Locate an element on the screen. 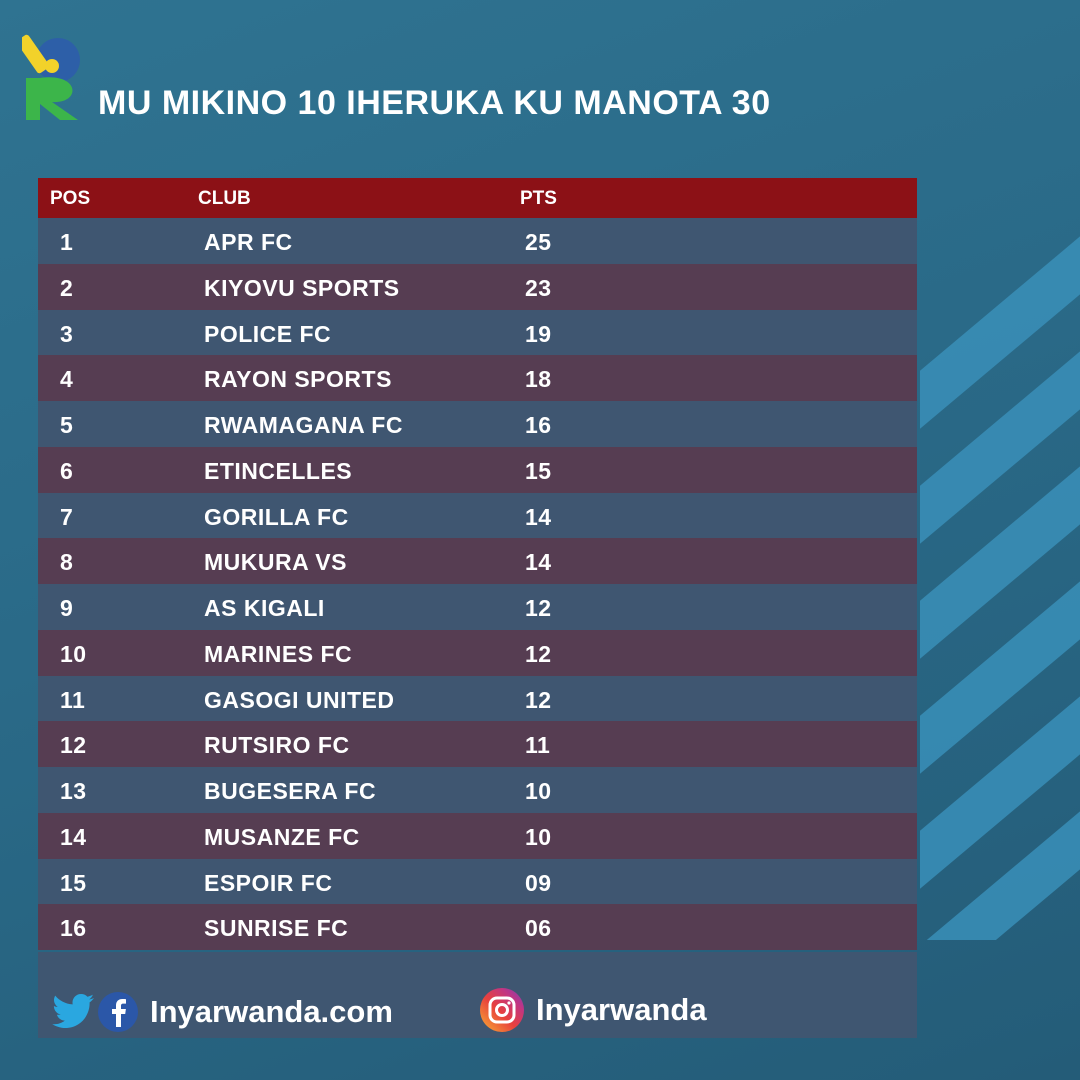 The width and height of the screenshot is (1080, 1080). header-club: CLUB is located at coordinates (224, 198).